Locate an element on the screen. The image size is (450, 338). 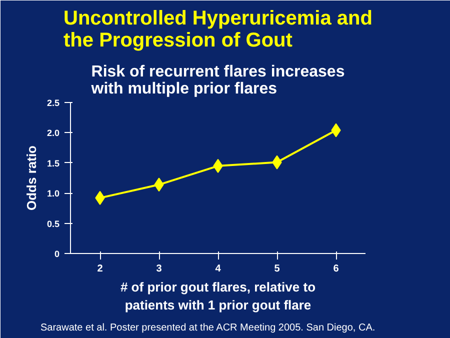
y-tick-label: 1.5 is located at coordinates (53, 163).